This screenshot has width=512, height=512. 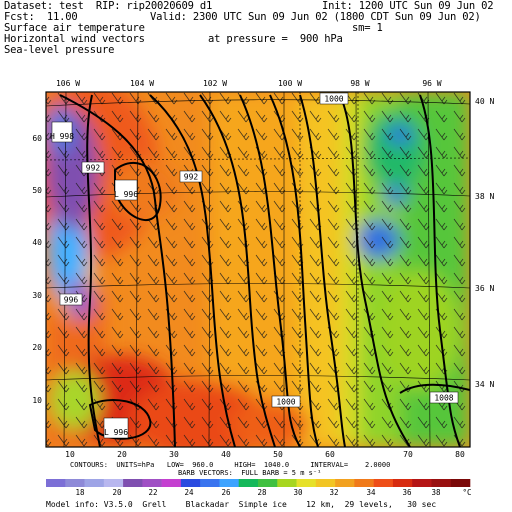 I want to click on pressure-level-label: at pressure = 900 hPa, so click(x=275, y=39).